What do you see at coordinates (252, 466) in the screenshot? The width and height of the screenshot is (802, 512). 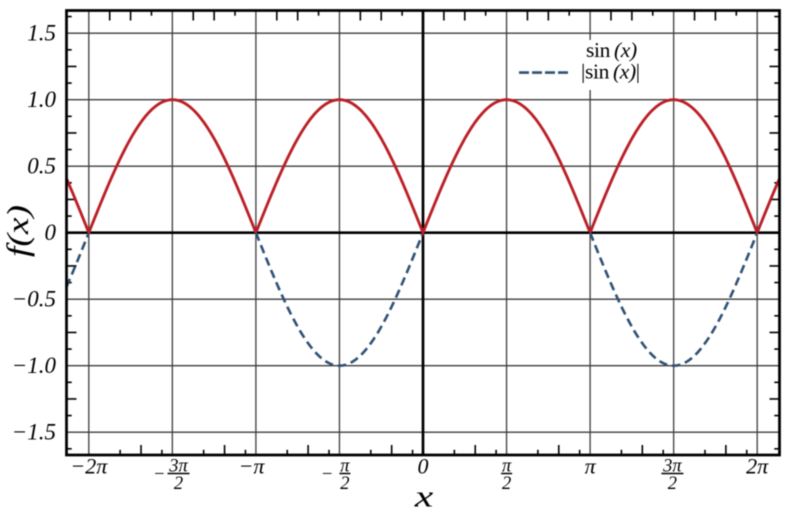 I see `svg-text: −π` at bounding box center [252, 466].